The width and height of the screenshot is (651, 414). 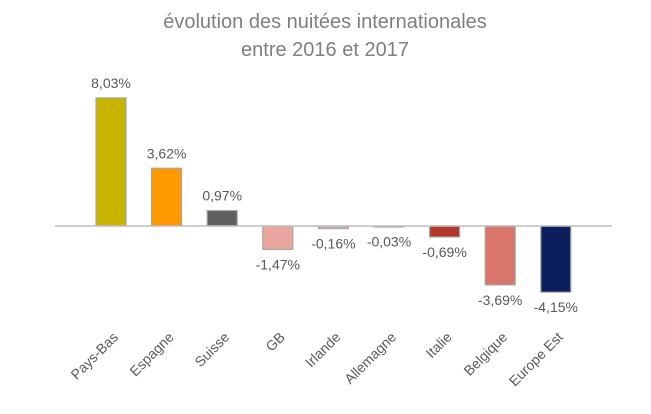 What do you see at coordinates (333, 244) in the screenshot?
I see `data-label: -0,16%` at bounding box center [333, 244].